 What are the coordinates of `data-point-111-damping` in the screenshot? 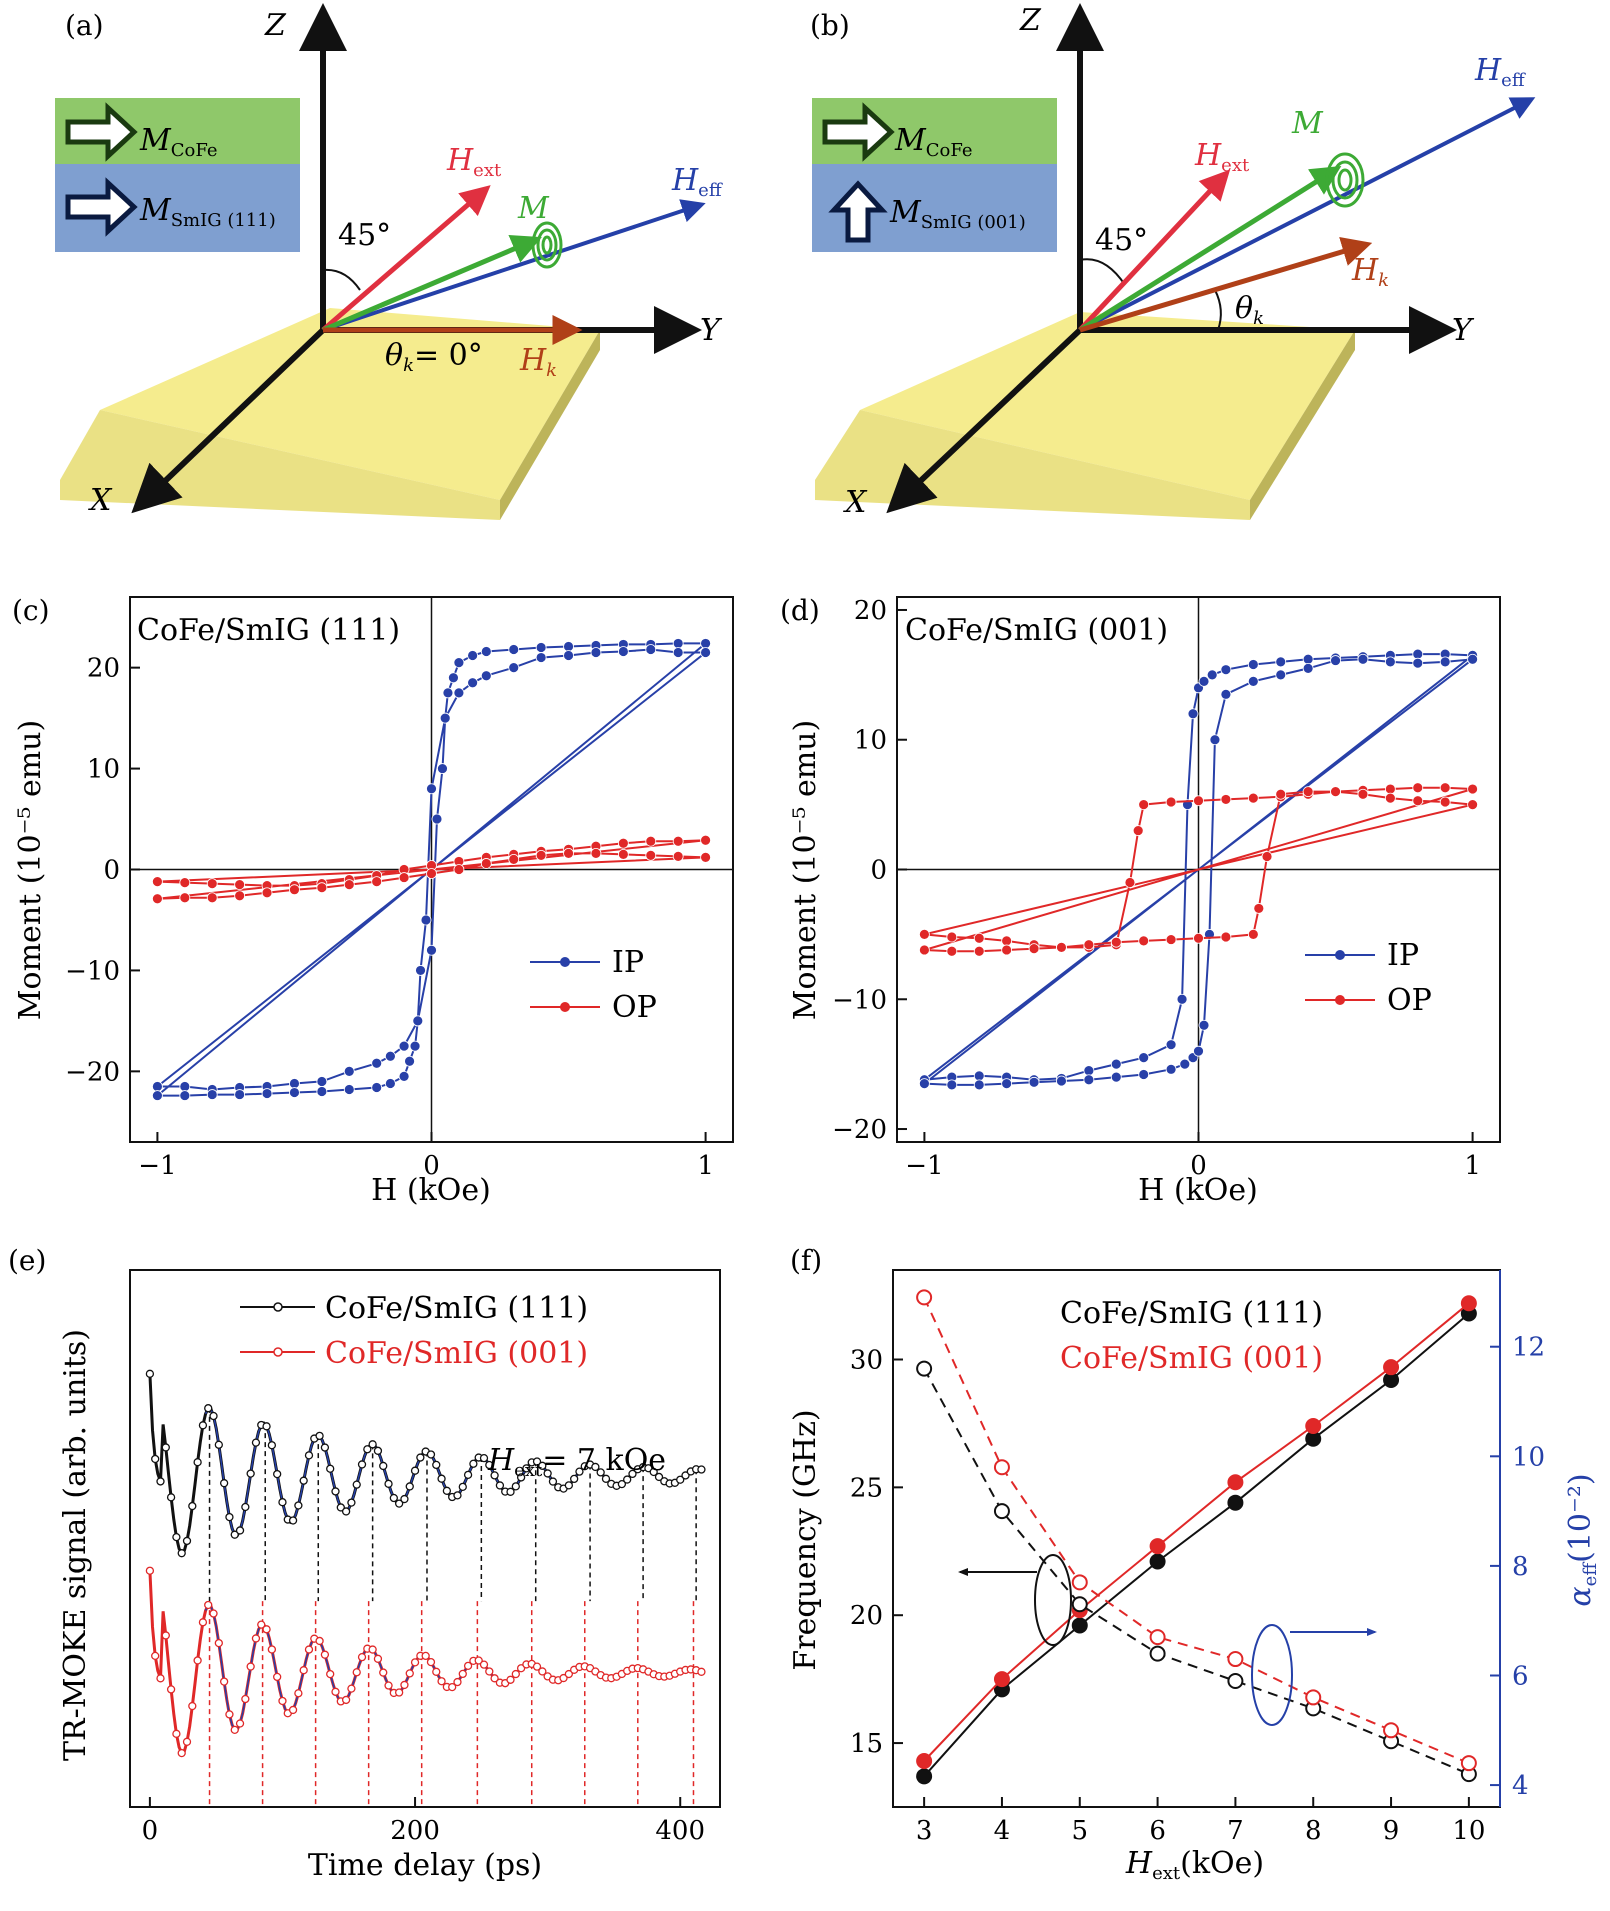 It's located at (1001, 1511).